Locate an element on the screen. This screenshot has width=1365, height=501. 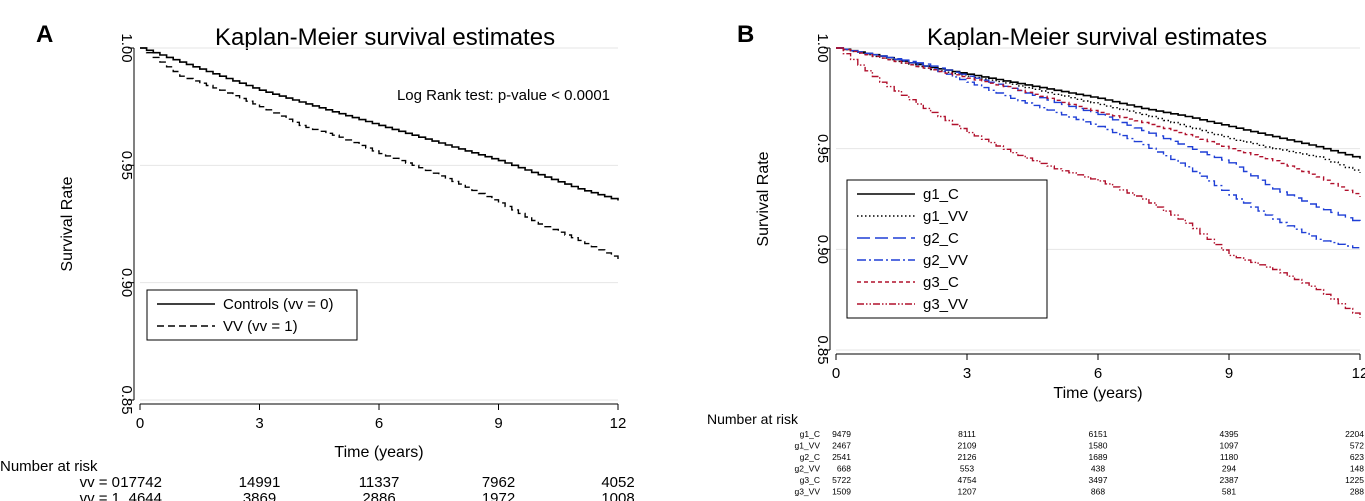
risk-value: 1008 is located at coordinates (617, 495).